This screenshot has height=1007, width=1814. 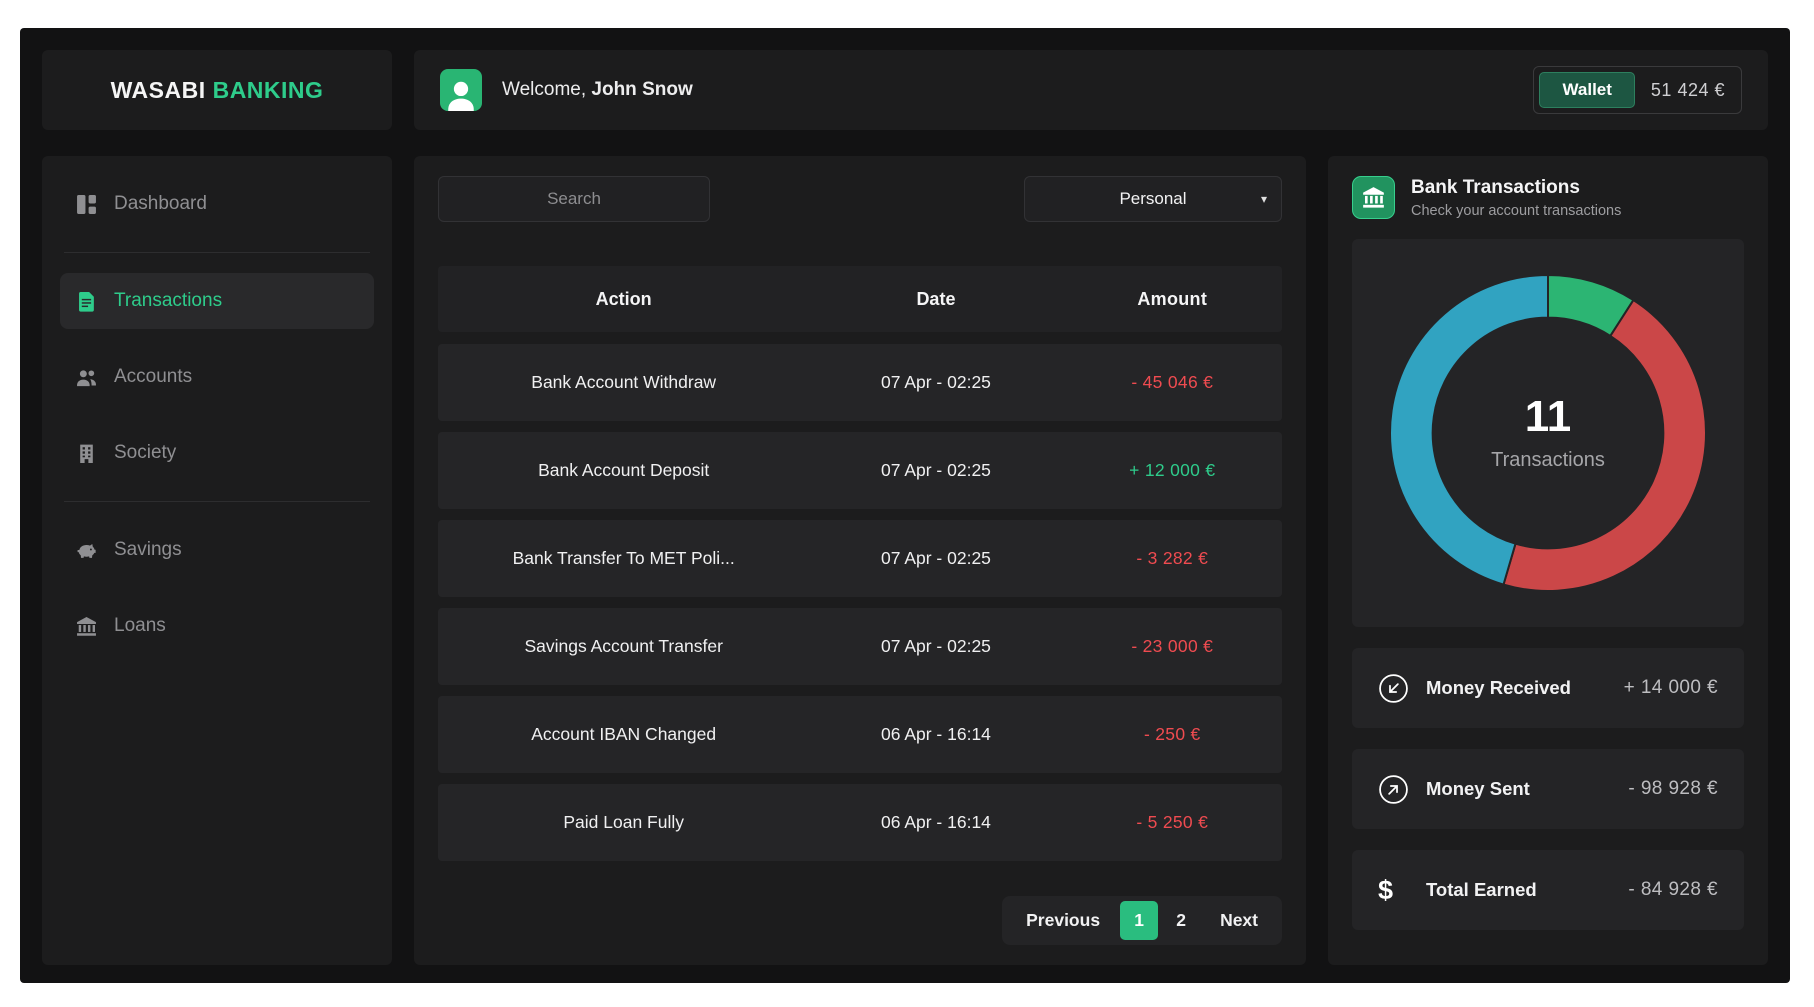 I want to click on sidebar-item-savings: Savings, so click(x=217, y=550).